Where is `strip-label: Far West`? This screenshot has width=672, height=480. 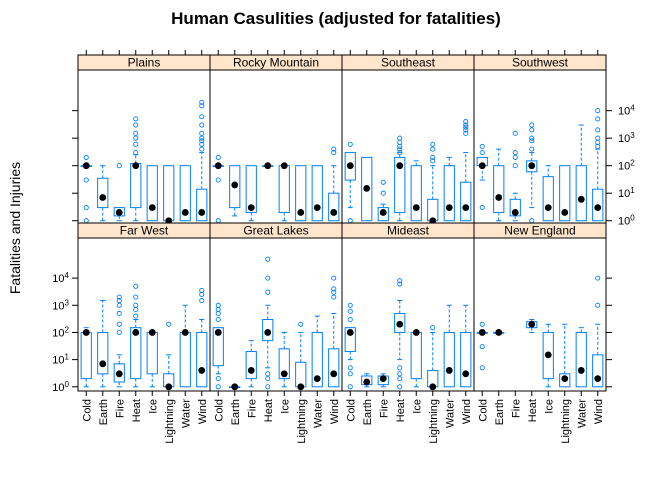 strip-label: Far West is located at coordinates (144, 231).